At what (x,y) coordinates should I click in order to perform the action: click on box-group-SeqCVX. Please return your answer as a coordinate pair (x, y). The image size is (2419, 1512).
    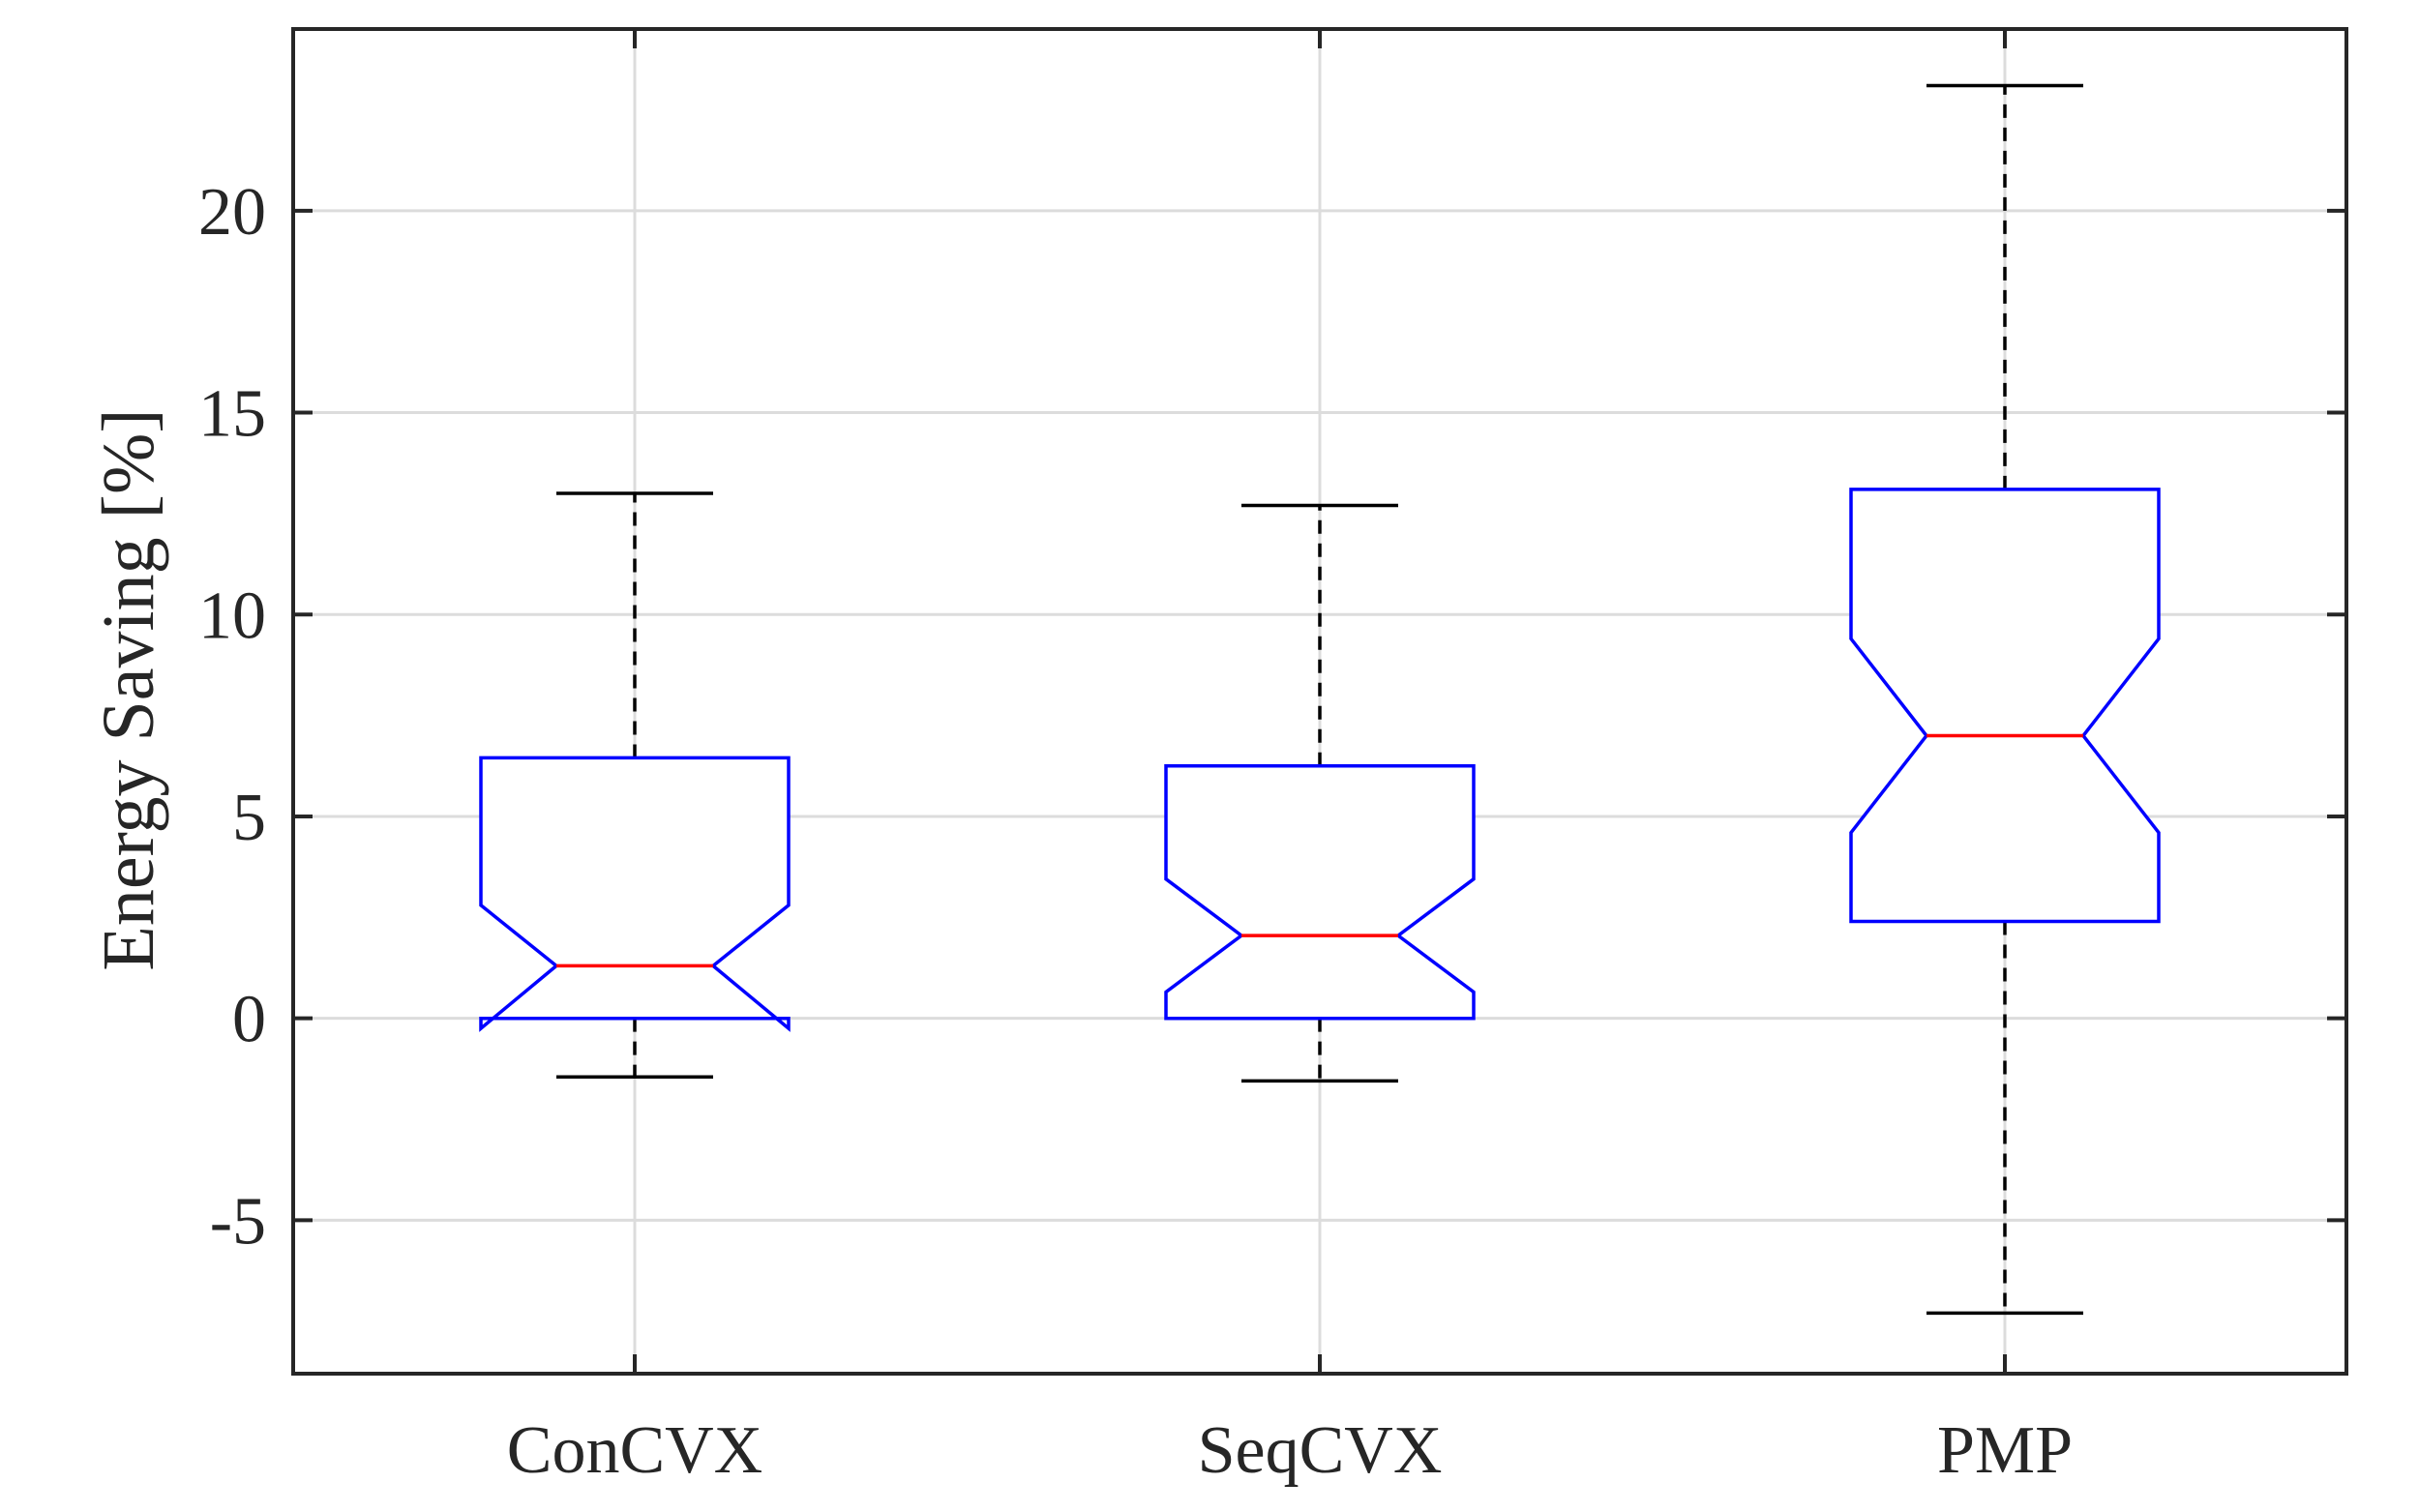
    Looking at the image, I should click on (1320, 793).